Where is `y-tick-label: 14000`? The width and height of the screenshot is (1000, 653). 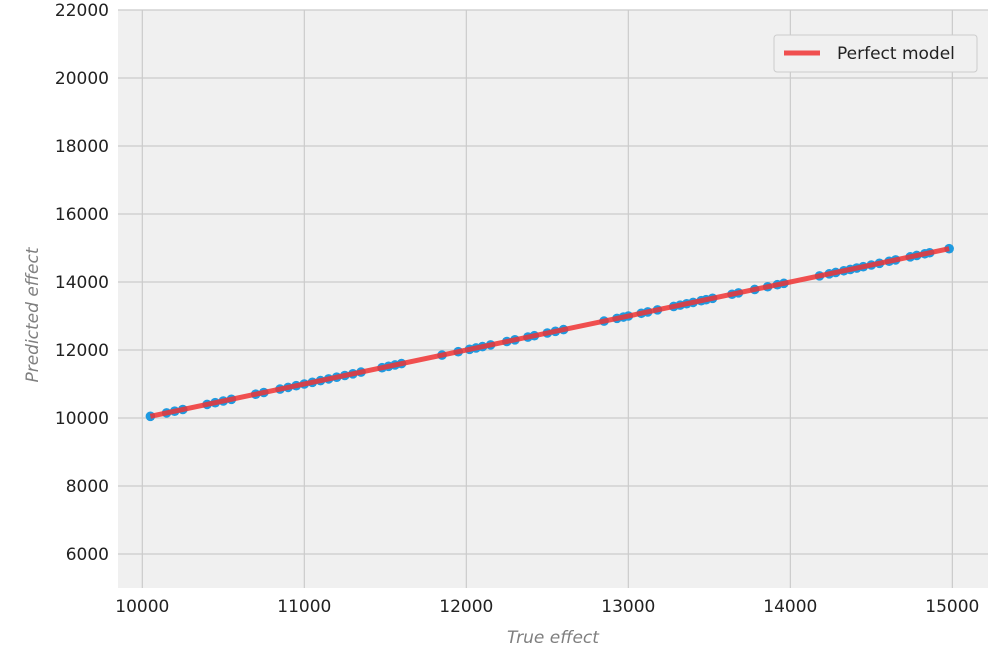 y-tick-label: 14000 is located at coordinates (82, 283).